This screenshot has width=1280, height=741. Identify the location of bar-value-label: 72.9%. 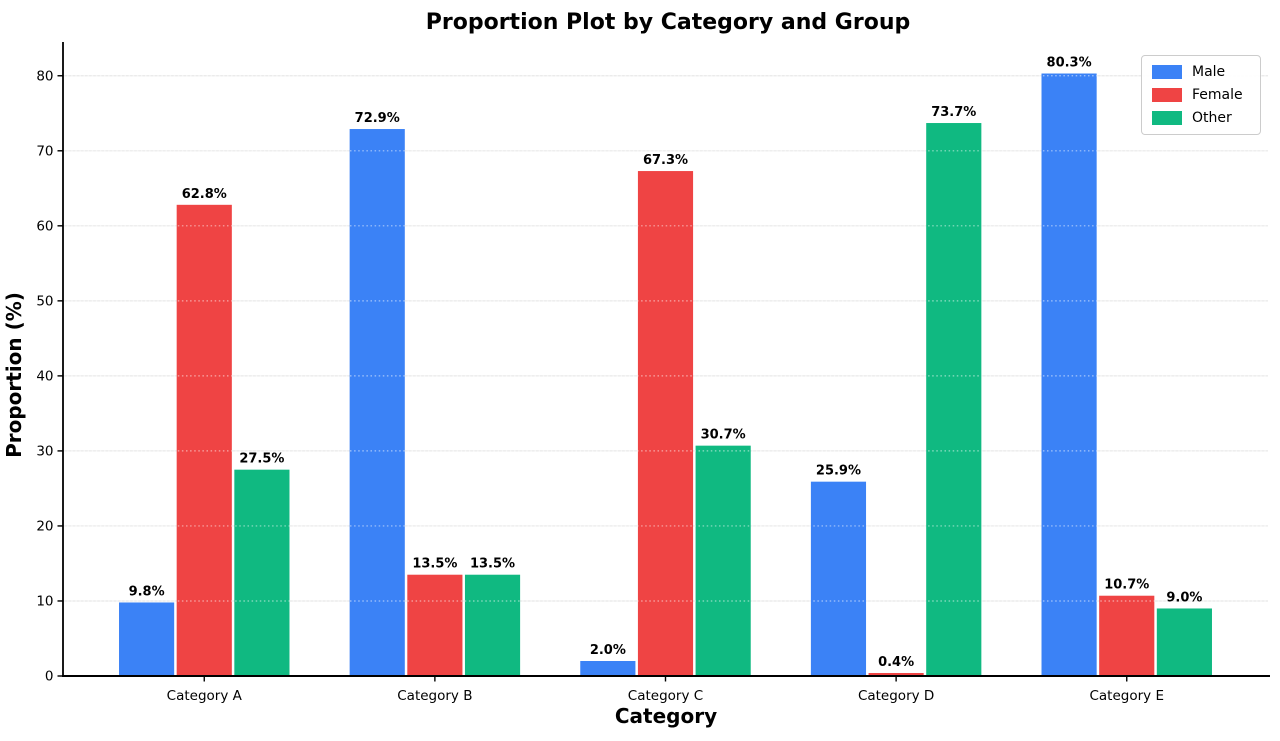
(377, 118).